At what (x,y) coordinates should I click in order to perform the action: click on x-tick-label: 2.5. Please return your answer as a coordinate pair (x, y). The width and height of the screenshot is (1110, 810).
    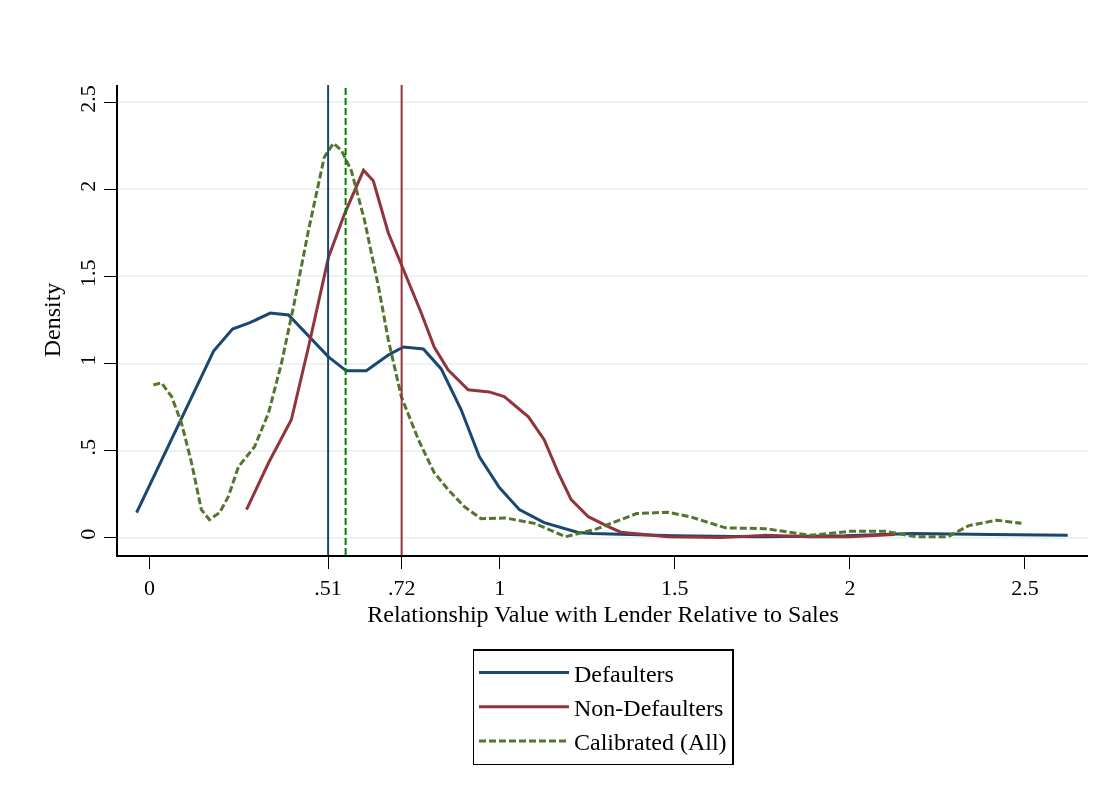
    Looking at the image, I should click on (1025, 588).